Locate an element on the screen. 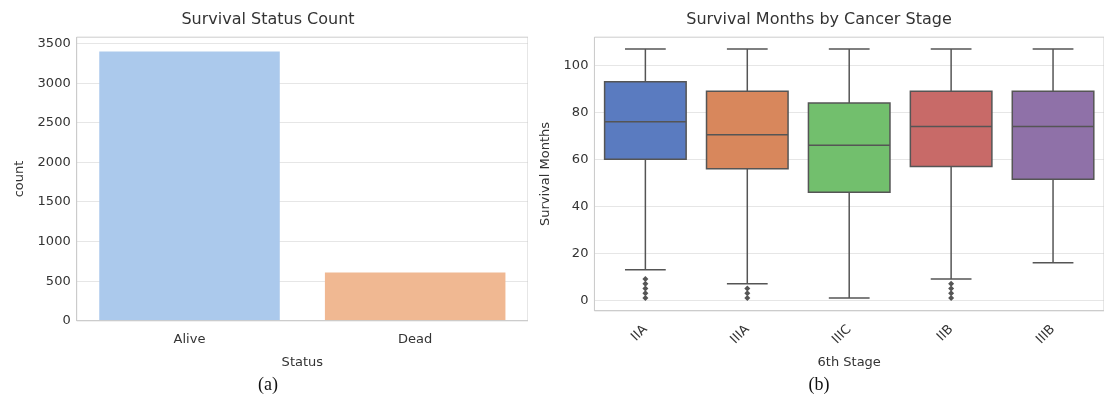 Image resolution: width=1112 pixels, height=412 pixels. y-tick-label: 3000 is located at coordinates (54, 82).